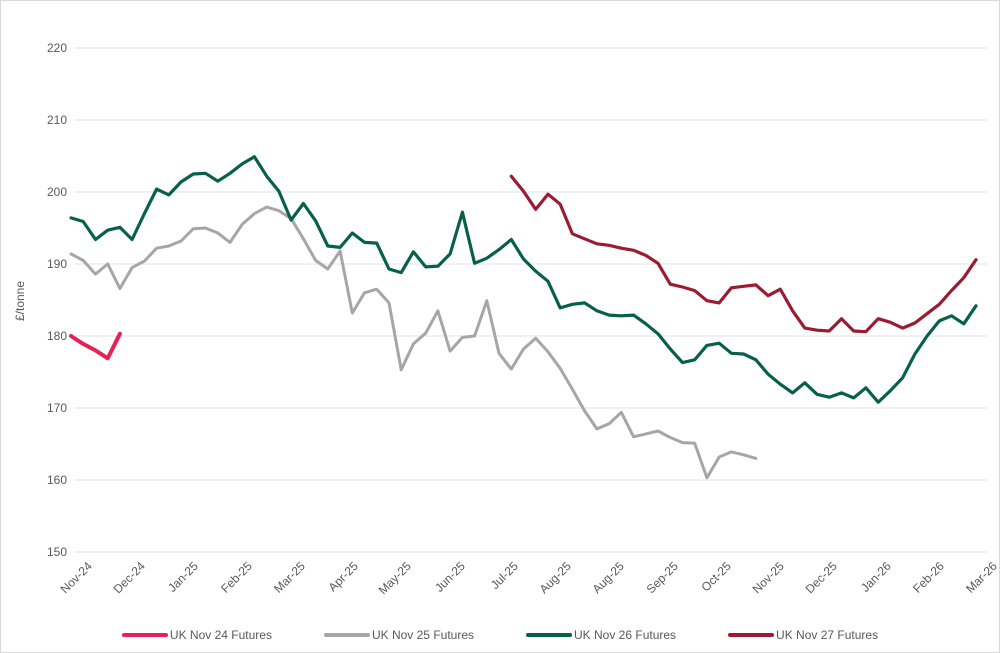 This screenshot has width=1000, height=653. I want to click on y-tick-label: 160, so click(56, 480).